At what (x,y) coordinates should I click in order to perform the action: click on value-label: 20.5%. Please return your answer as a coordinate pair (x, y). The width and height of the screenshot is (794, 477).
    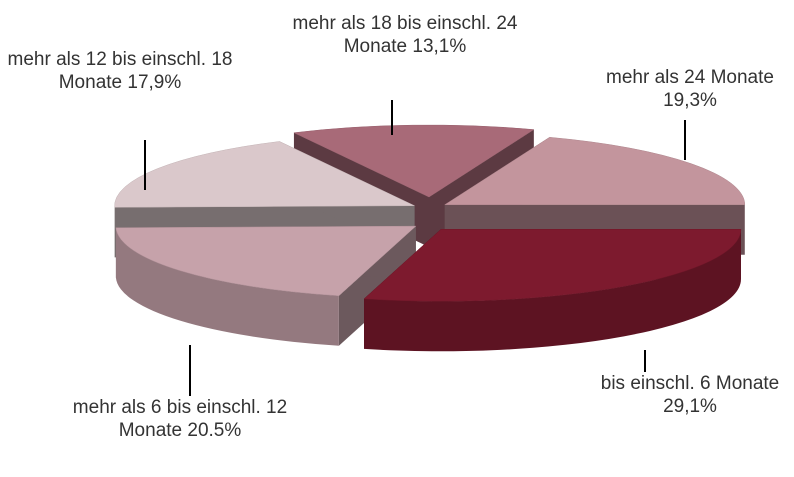
    Looking at the image, I should click on (214, 430).